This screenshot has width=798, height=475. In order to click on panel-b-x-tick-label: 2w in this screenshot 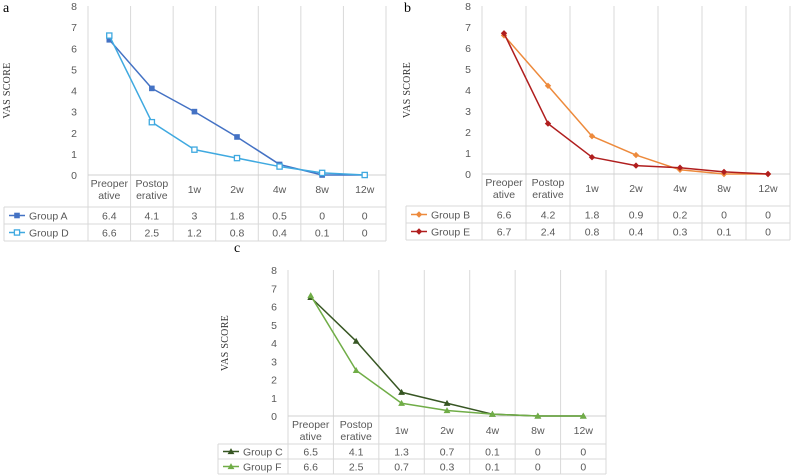, I will do `click(636, 189)`.